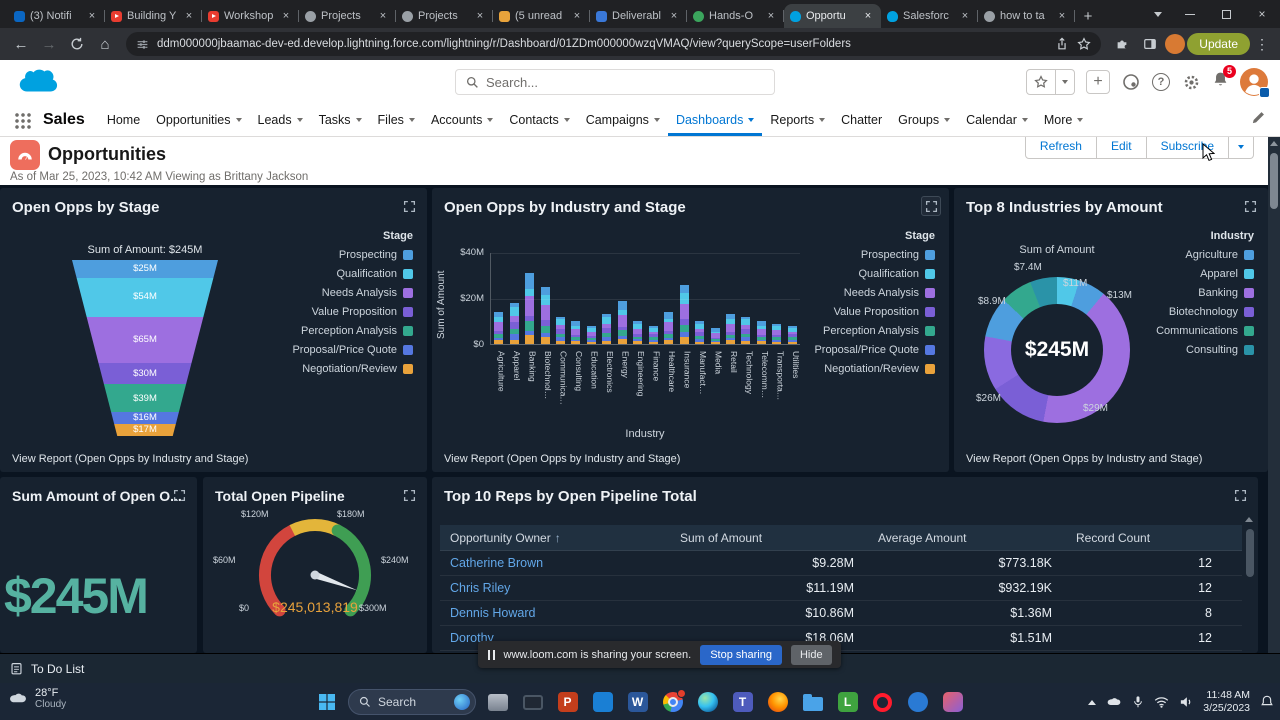  Describe the element at coordinates (1205, 312) in the screenshot. I see `legend-item: Biotechnology` at that location.